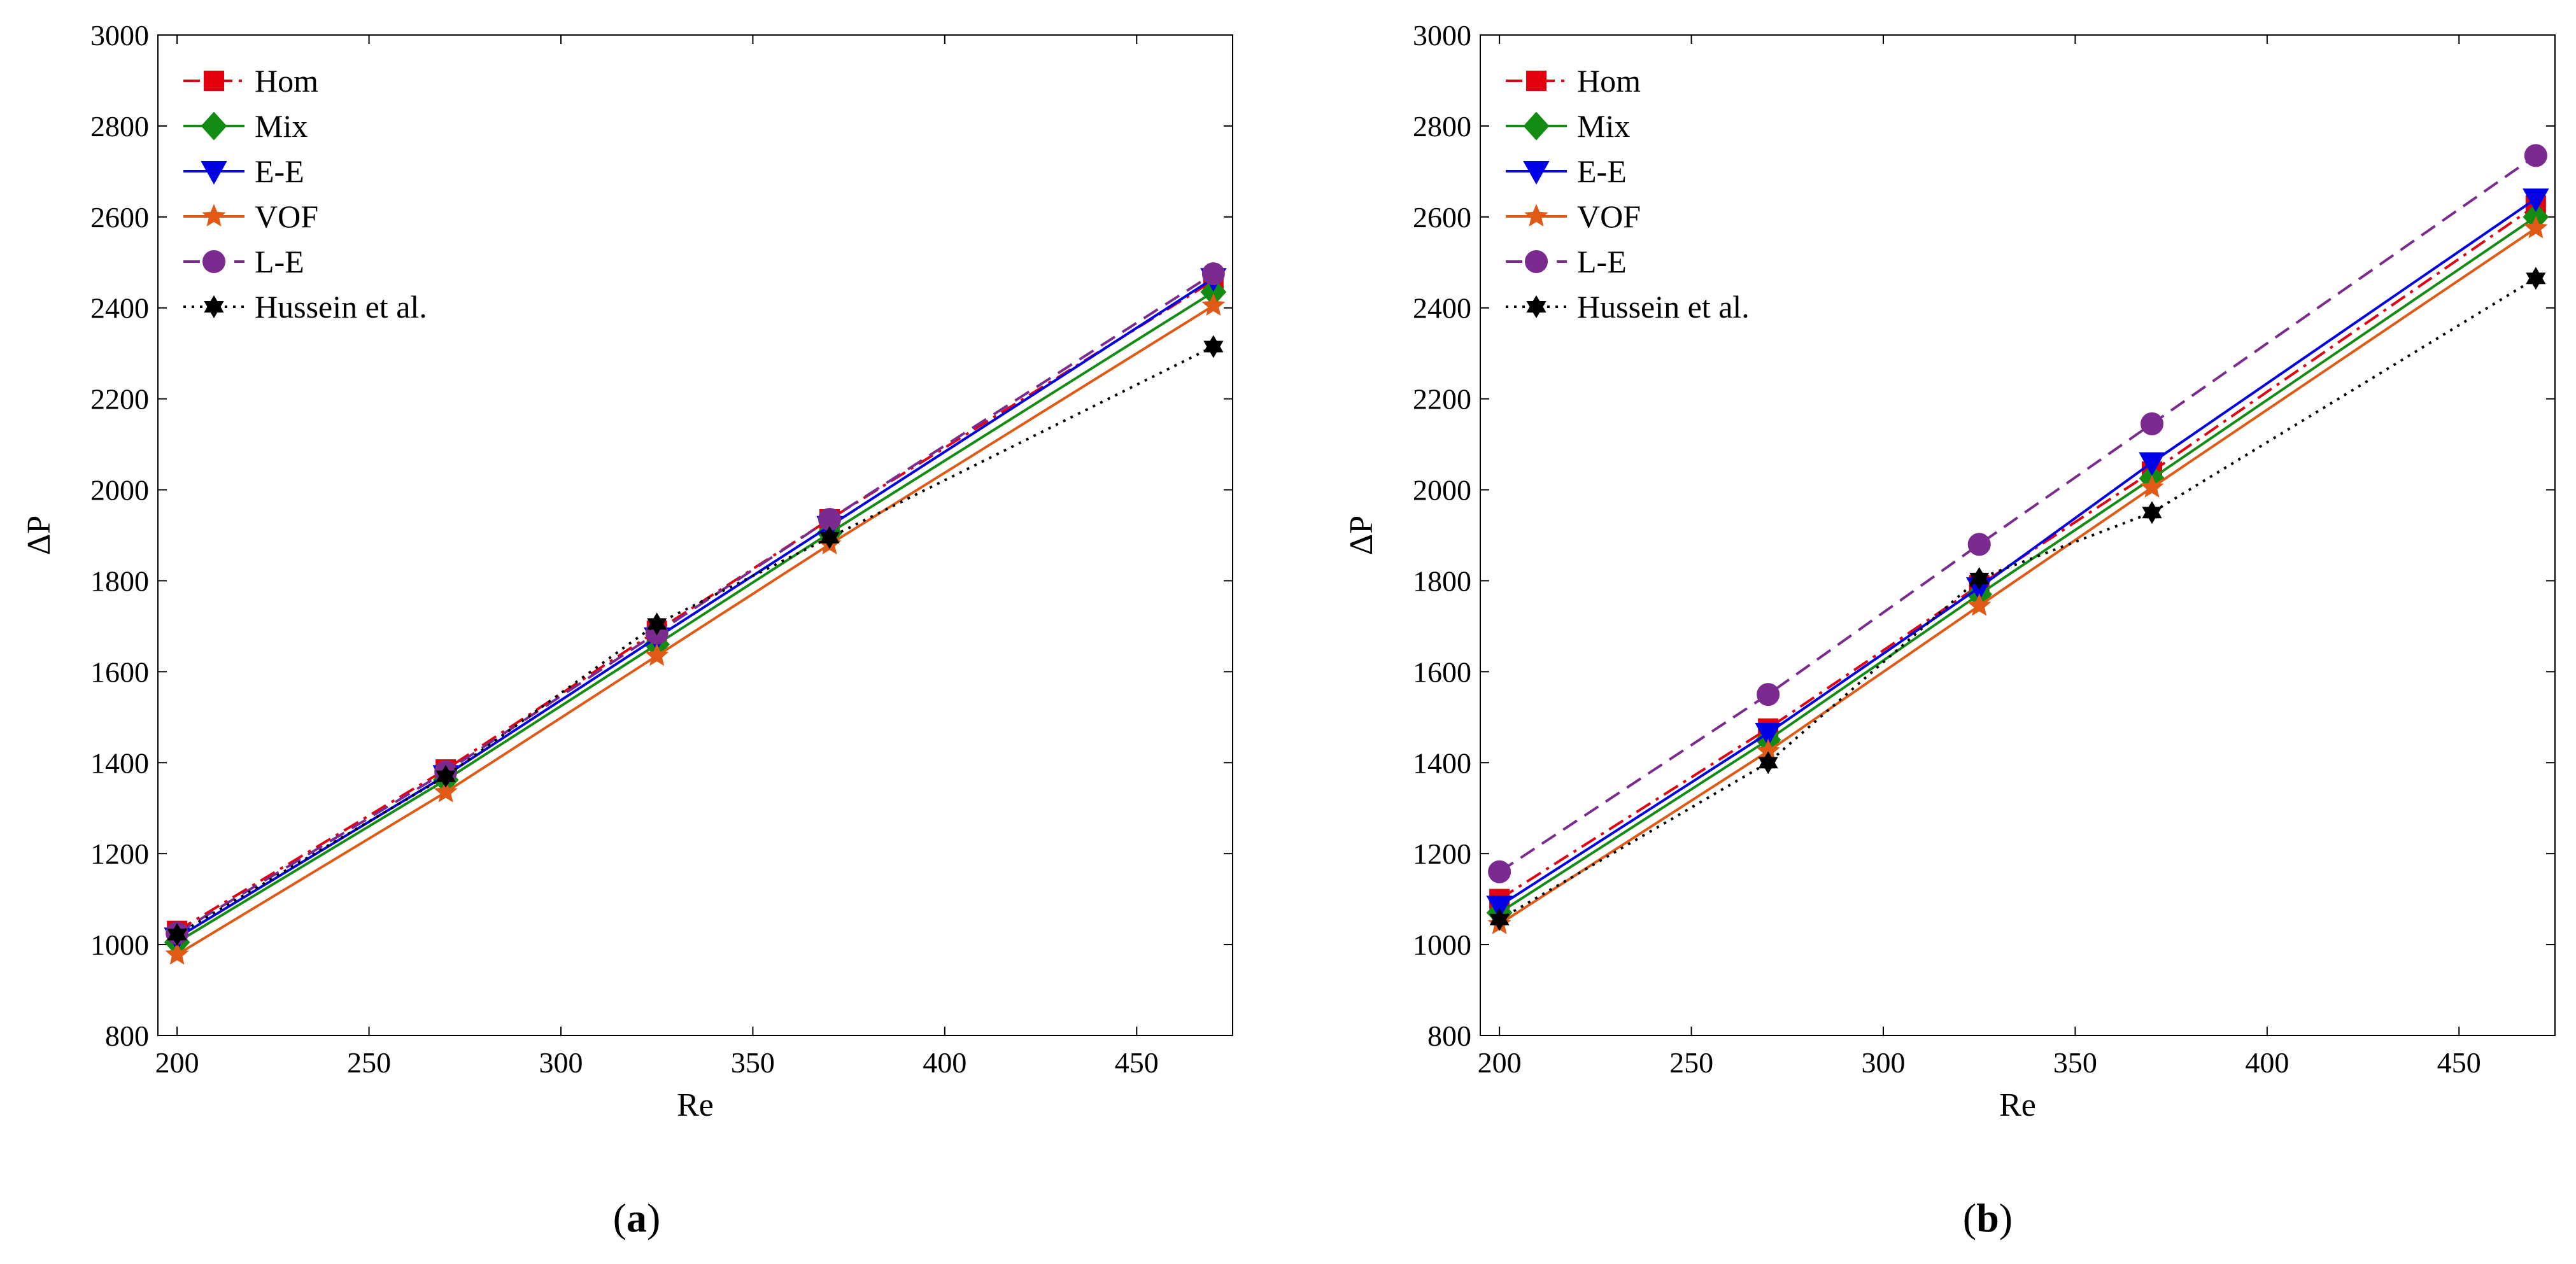 The image size is (2576, 1264). Describe the element at coordinates (1442, 217) in the screenshot. I see `y-tick-label: 2600` at that location.